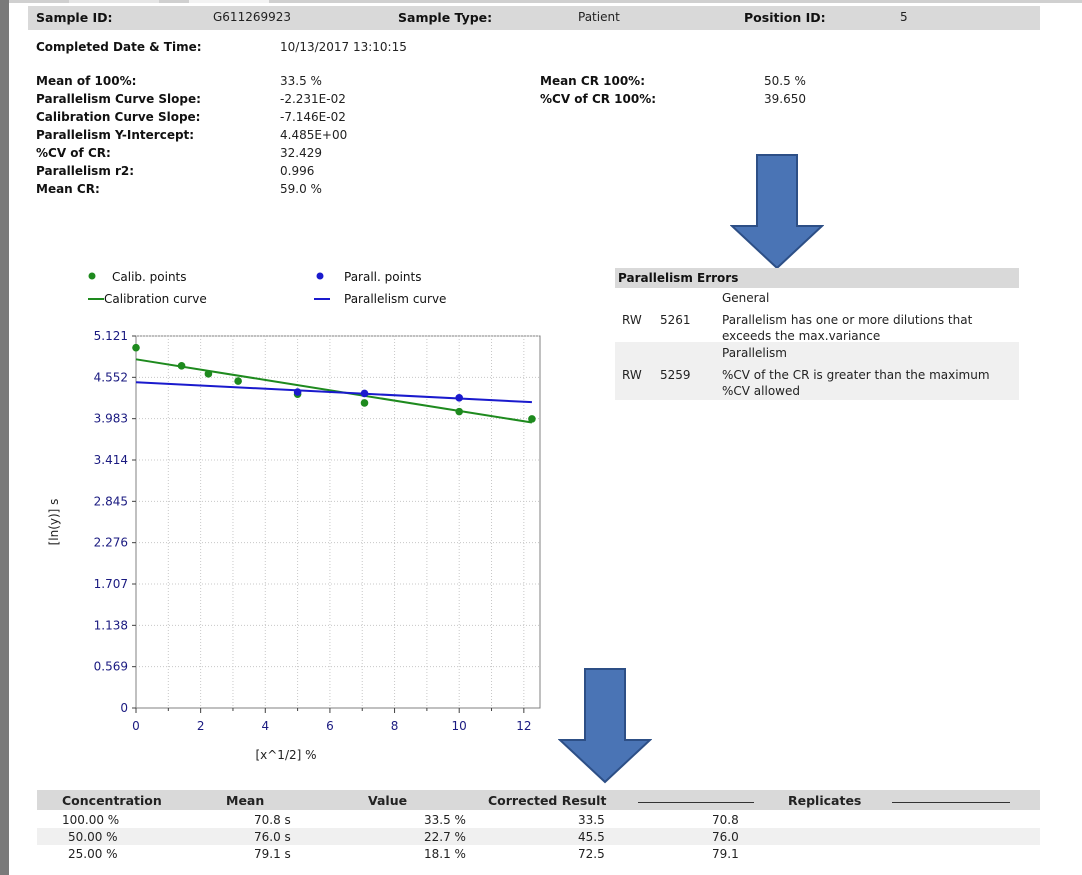  I want to click on column-header-mean: Mean, so click(245, 800).